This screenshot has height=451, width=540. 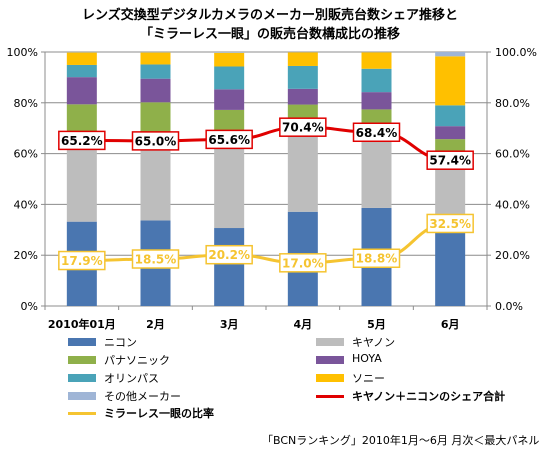 What do you see at coordinates (120, 342) in the screenshot?
I see `legend-label: ニコン` at bounding box center [120, 342].